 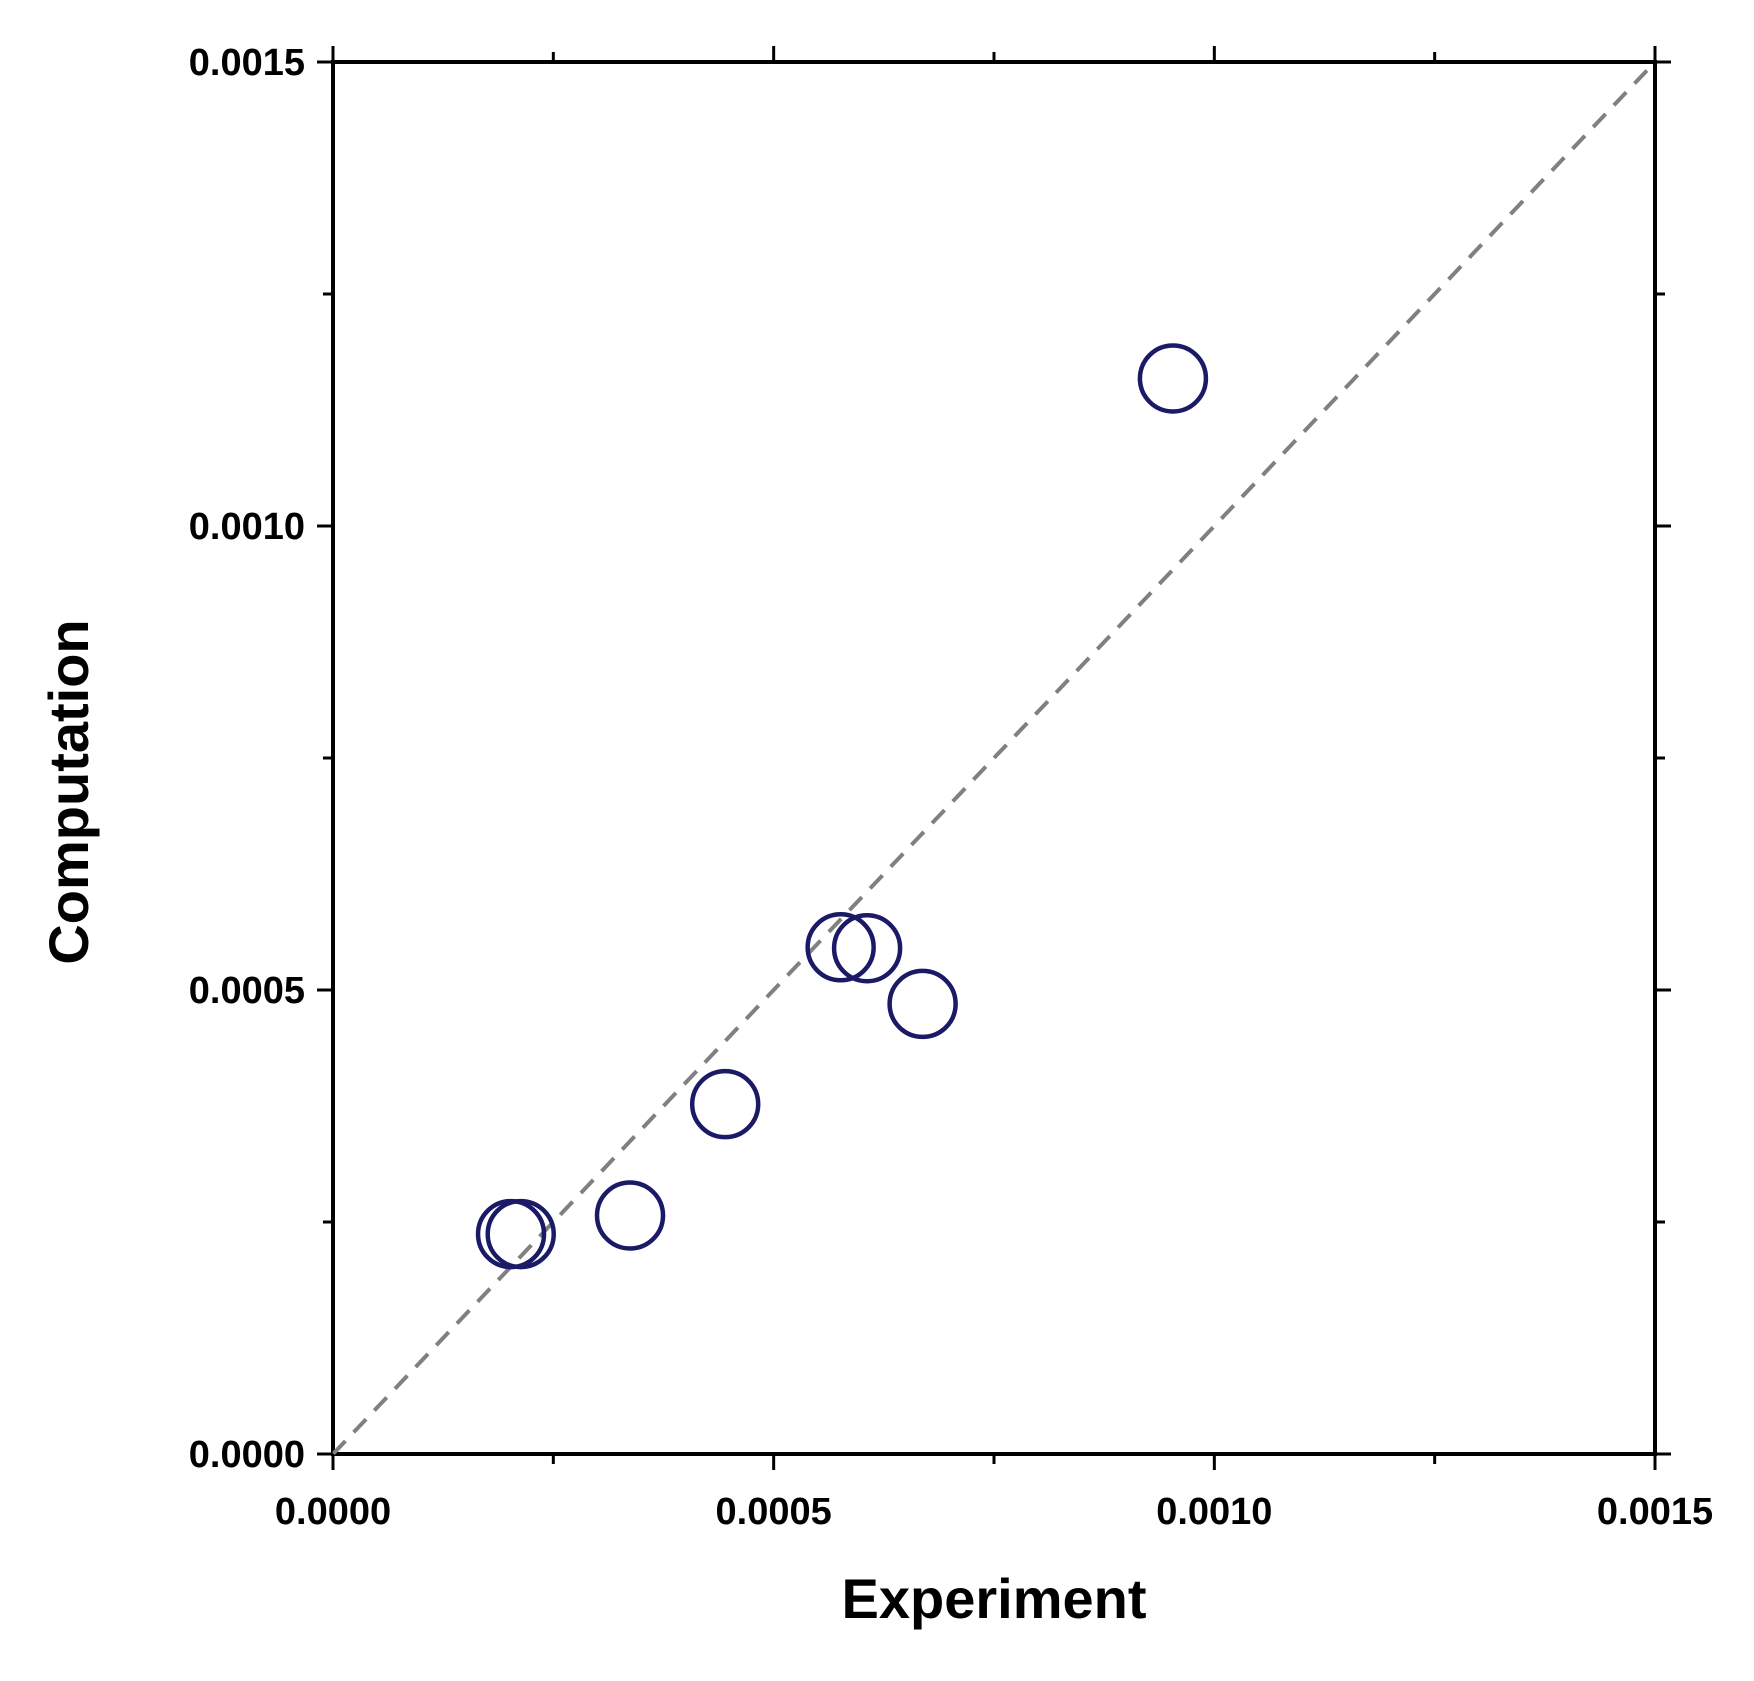 I want to click on x-axis-label: Experiment, so click(x=994, y=1598).